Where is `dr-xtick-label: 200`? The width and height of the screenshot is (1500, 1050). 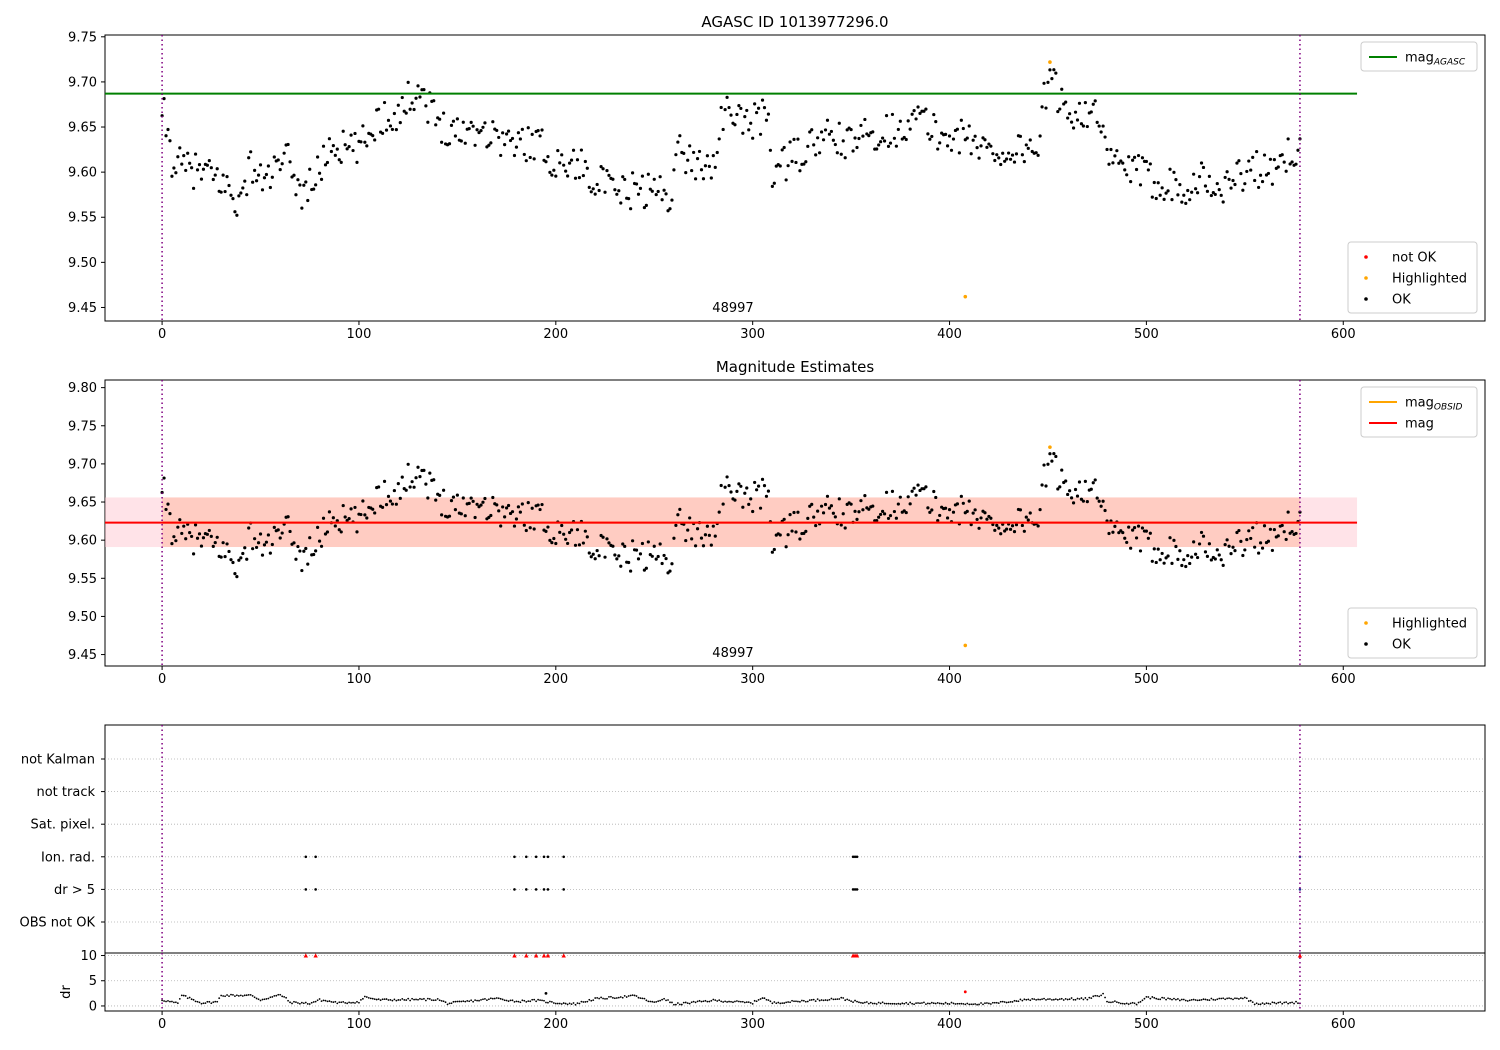
dr-xtick-label: 200 is located at coordinates (555, 1024).